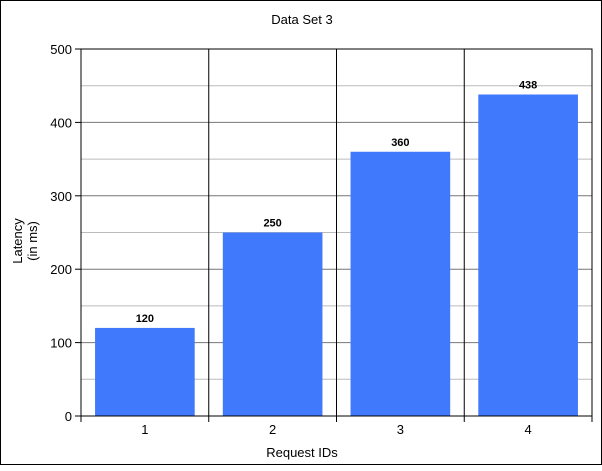 The height and width of the screenshot is (471, 602). What do you see at coordinates (272, 429) in the screenshot?
I see `x-tick-label: 2` at bounding box center [272, 429].